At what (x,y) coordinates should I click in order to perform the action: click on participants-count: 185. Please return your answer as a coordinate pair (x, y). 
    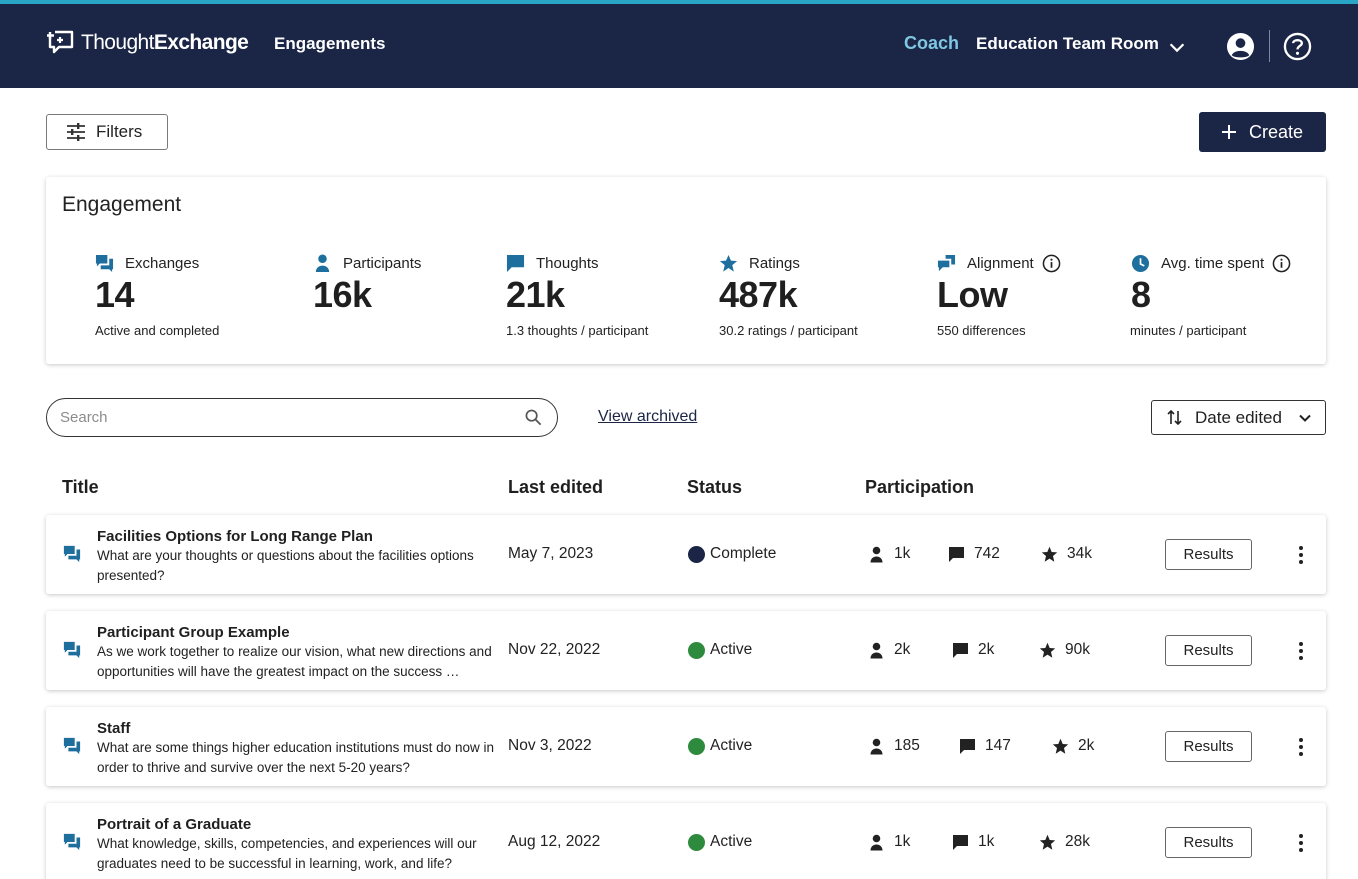
    Looking at the image, I should click on (894, 746).